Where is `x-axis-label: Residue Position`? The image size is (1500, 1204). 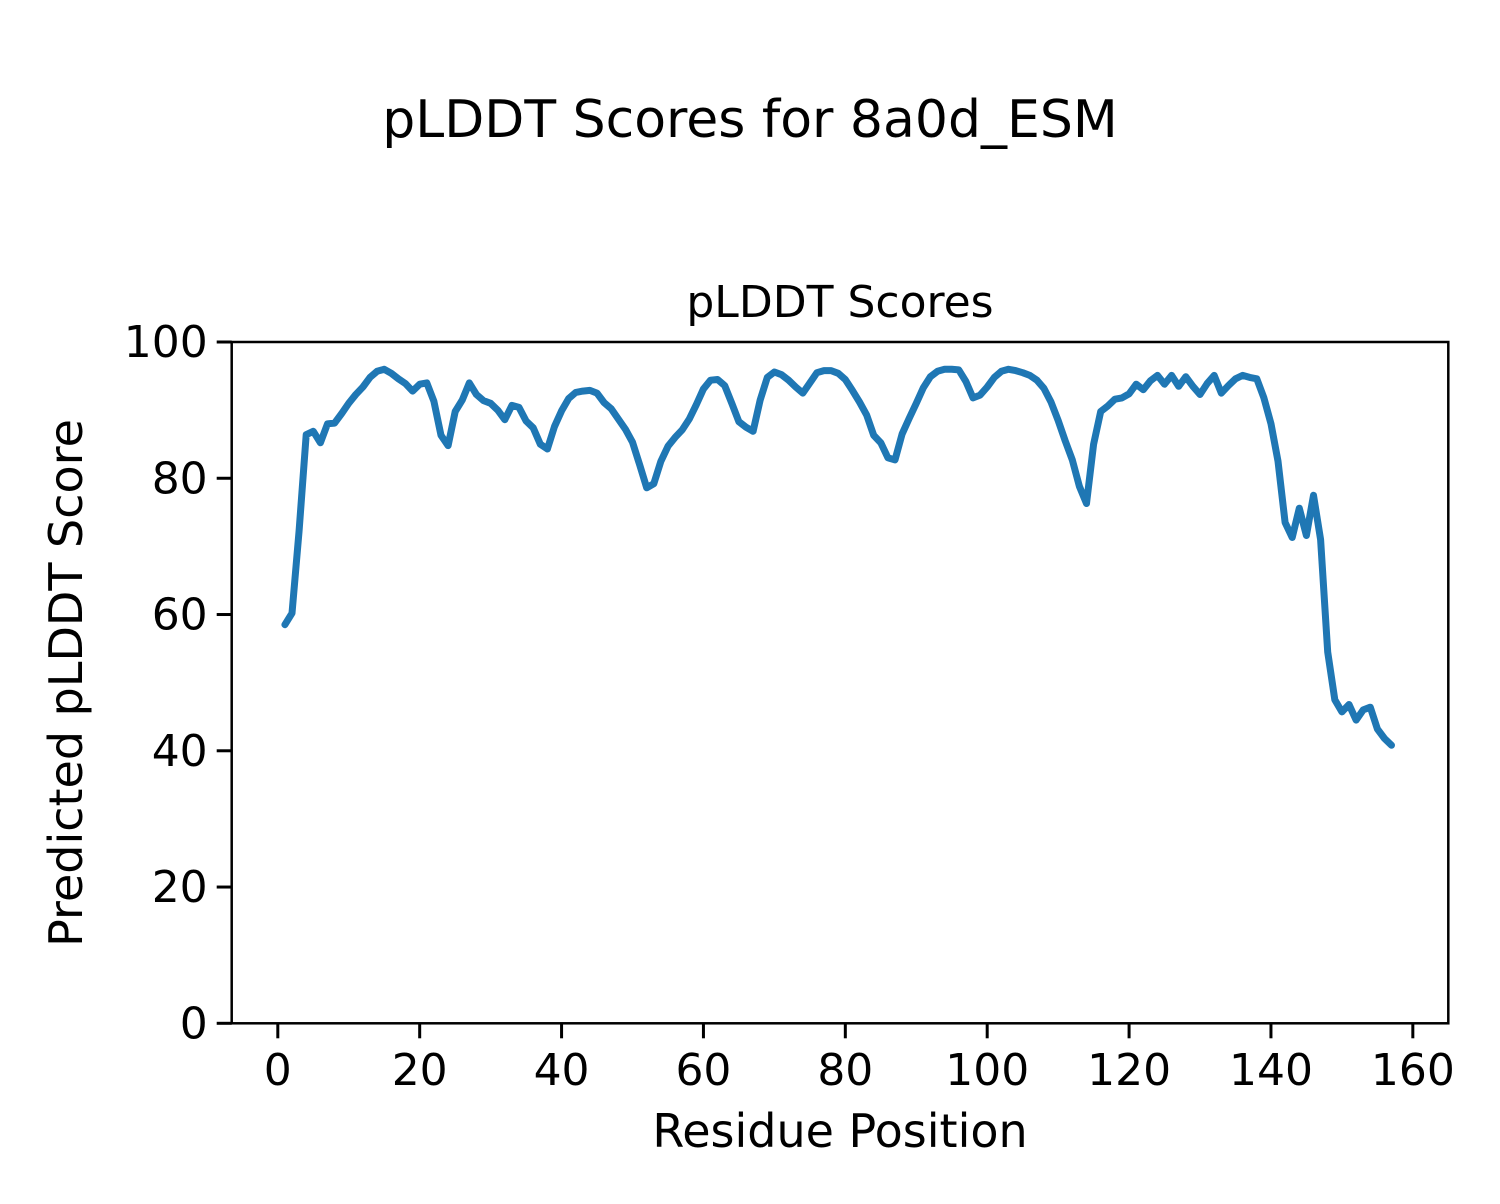
x-axis-label: Residue Position is located at coordinates (839, 1131).